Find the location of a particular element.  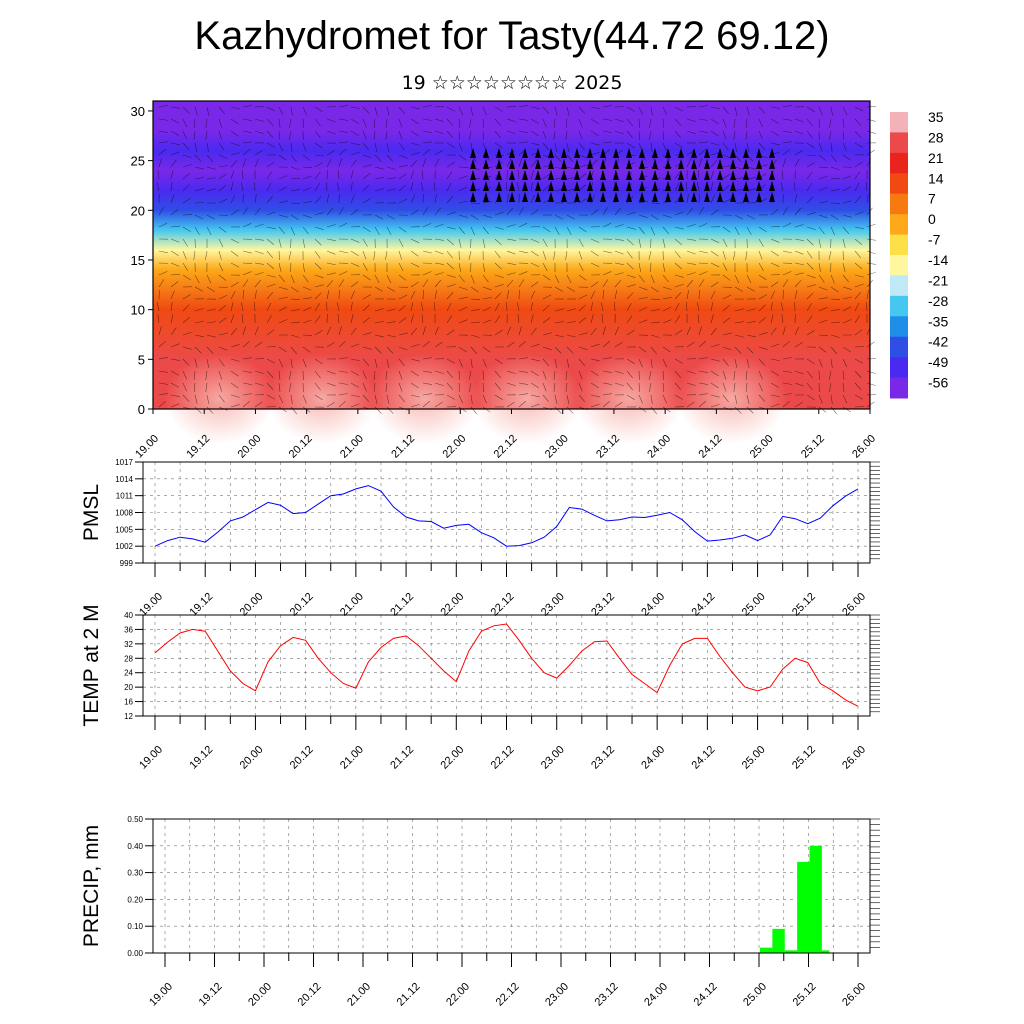

heatmap-ytick-label: 30 is located at coordinates (138, 111).